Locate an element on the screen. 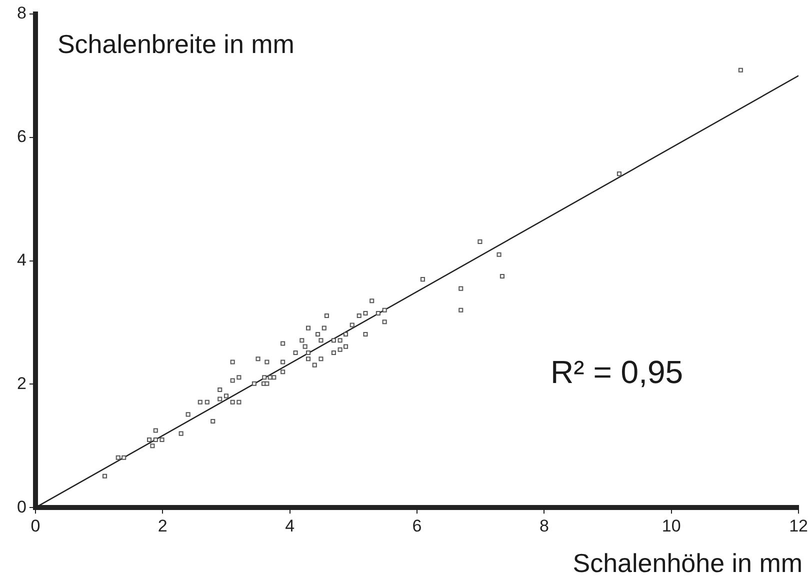 The height and width of the screenshot is (580, 811). x-tick-label: 6 is located at coordinates (417, 526).